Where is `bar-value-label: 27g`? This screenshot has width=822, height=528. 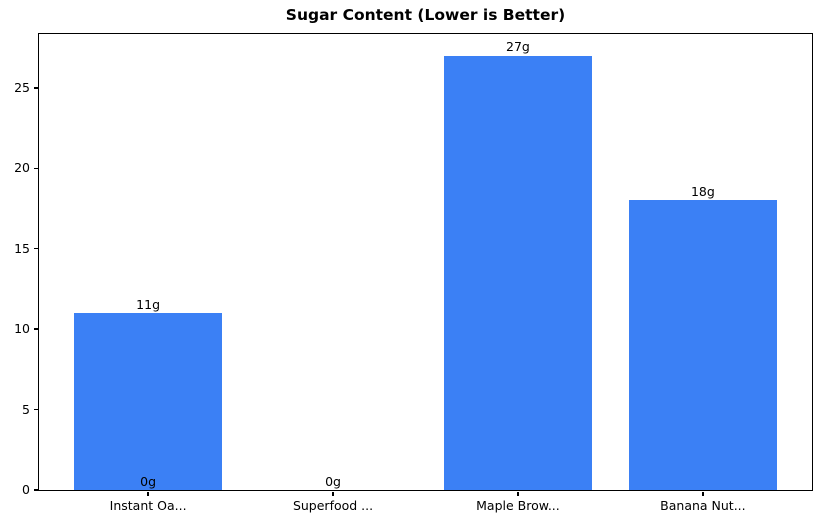 bar-value-label: 27g is located at coordinates (518, 47).